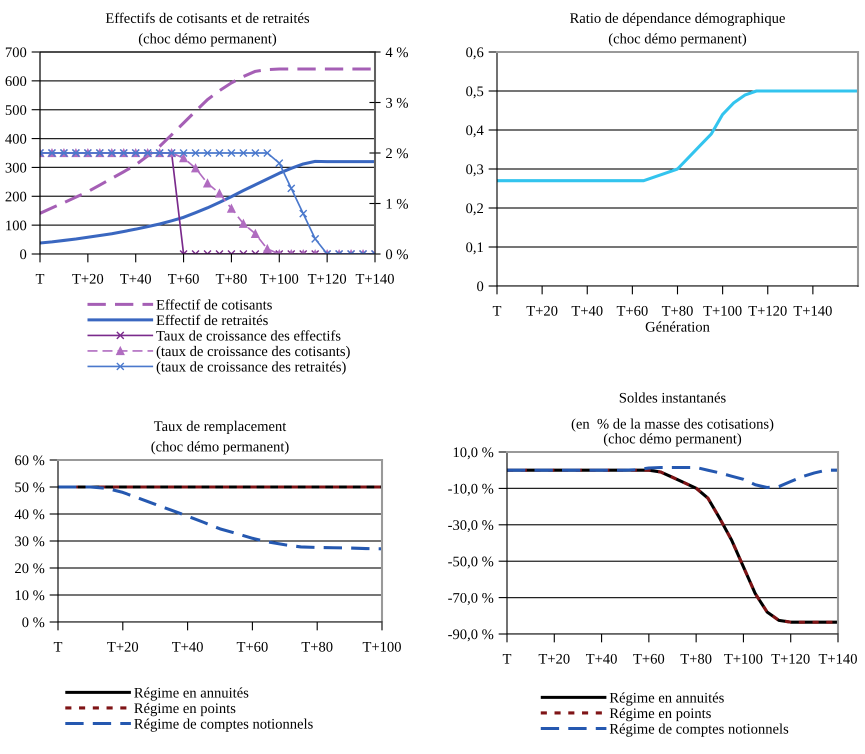 The image size is (865, 754). I want to click on y-tick-label: 0,6, so click(475, 53).